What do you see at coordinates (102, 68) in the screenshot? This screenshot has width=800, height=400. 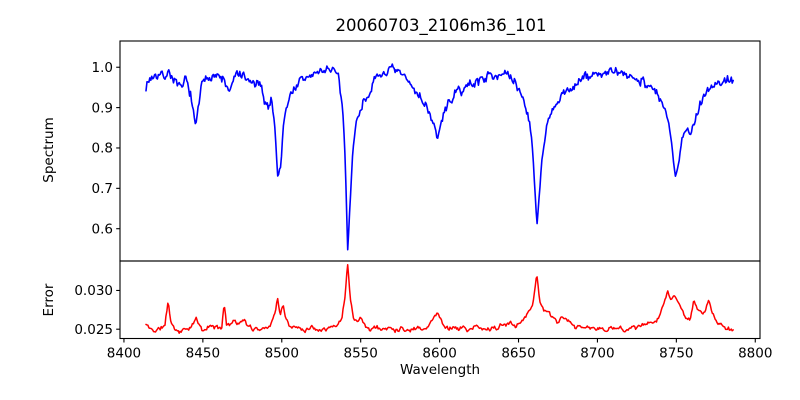 I see `spectrum-y-tick-label: 1.0` at bounding box center [102, 68].